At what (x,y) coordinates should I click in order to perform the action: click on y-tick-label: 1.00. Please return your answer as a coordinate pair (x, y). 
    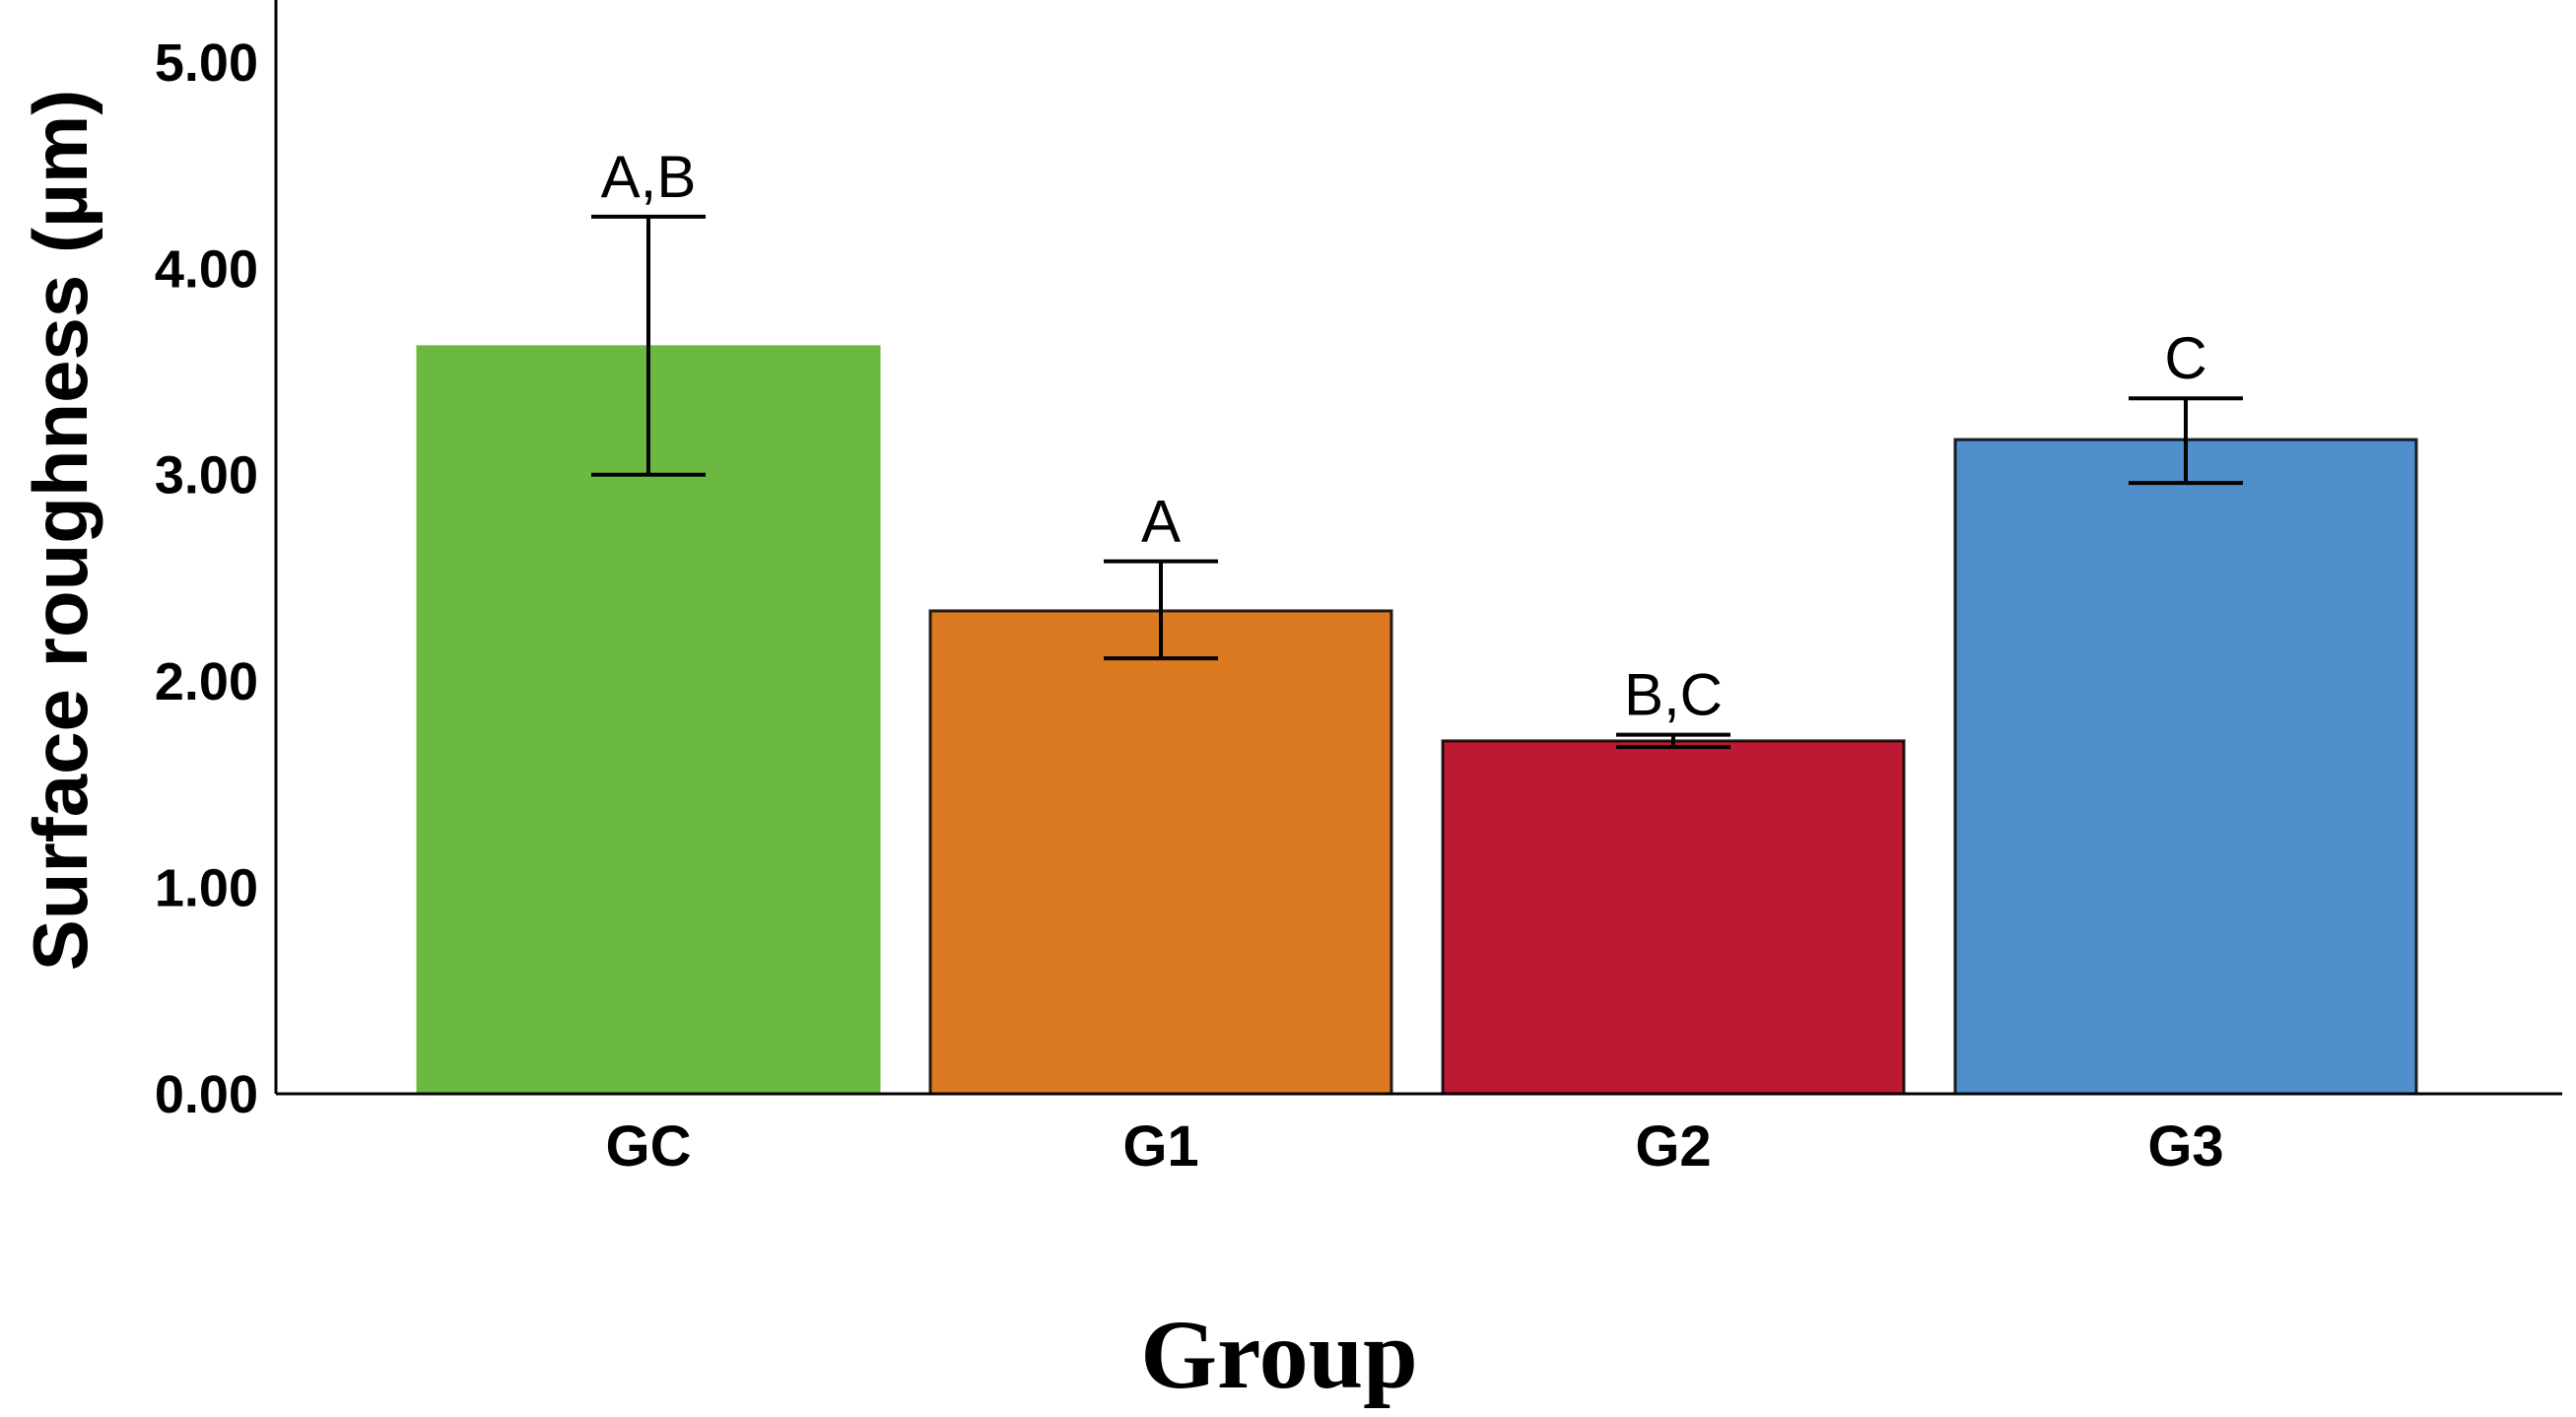
    Looking at the image, I should click on (206, 888).